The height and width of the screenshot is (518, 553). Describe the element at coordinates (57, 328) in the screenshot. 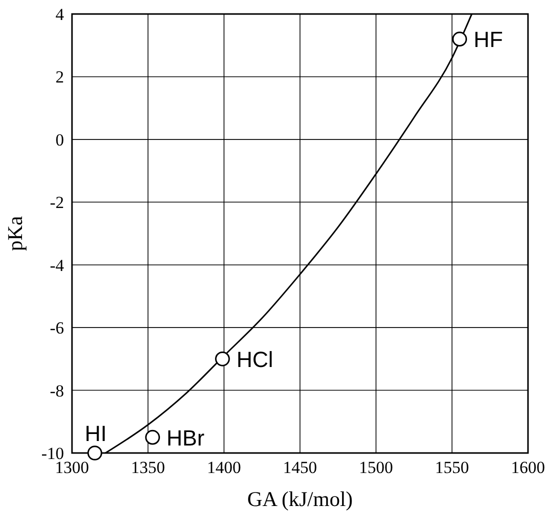

I see `y-tick-label: -6` at that location.